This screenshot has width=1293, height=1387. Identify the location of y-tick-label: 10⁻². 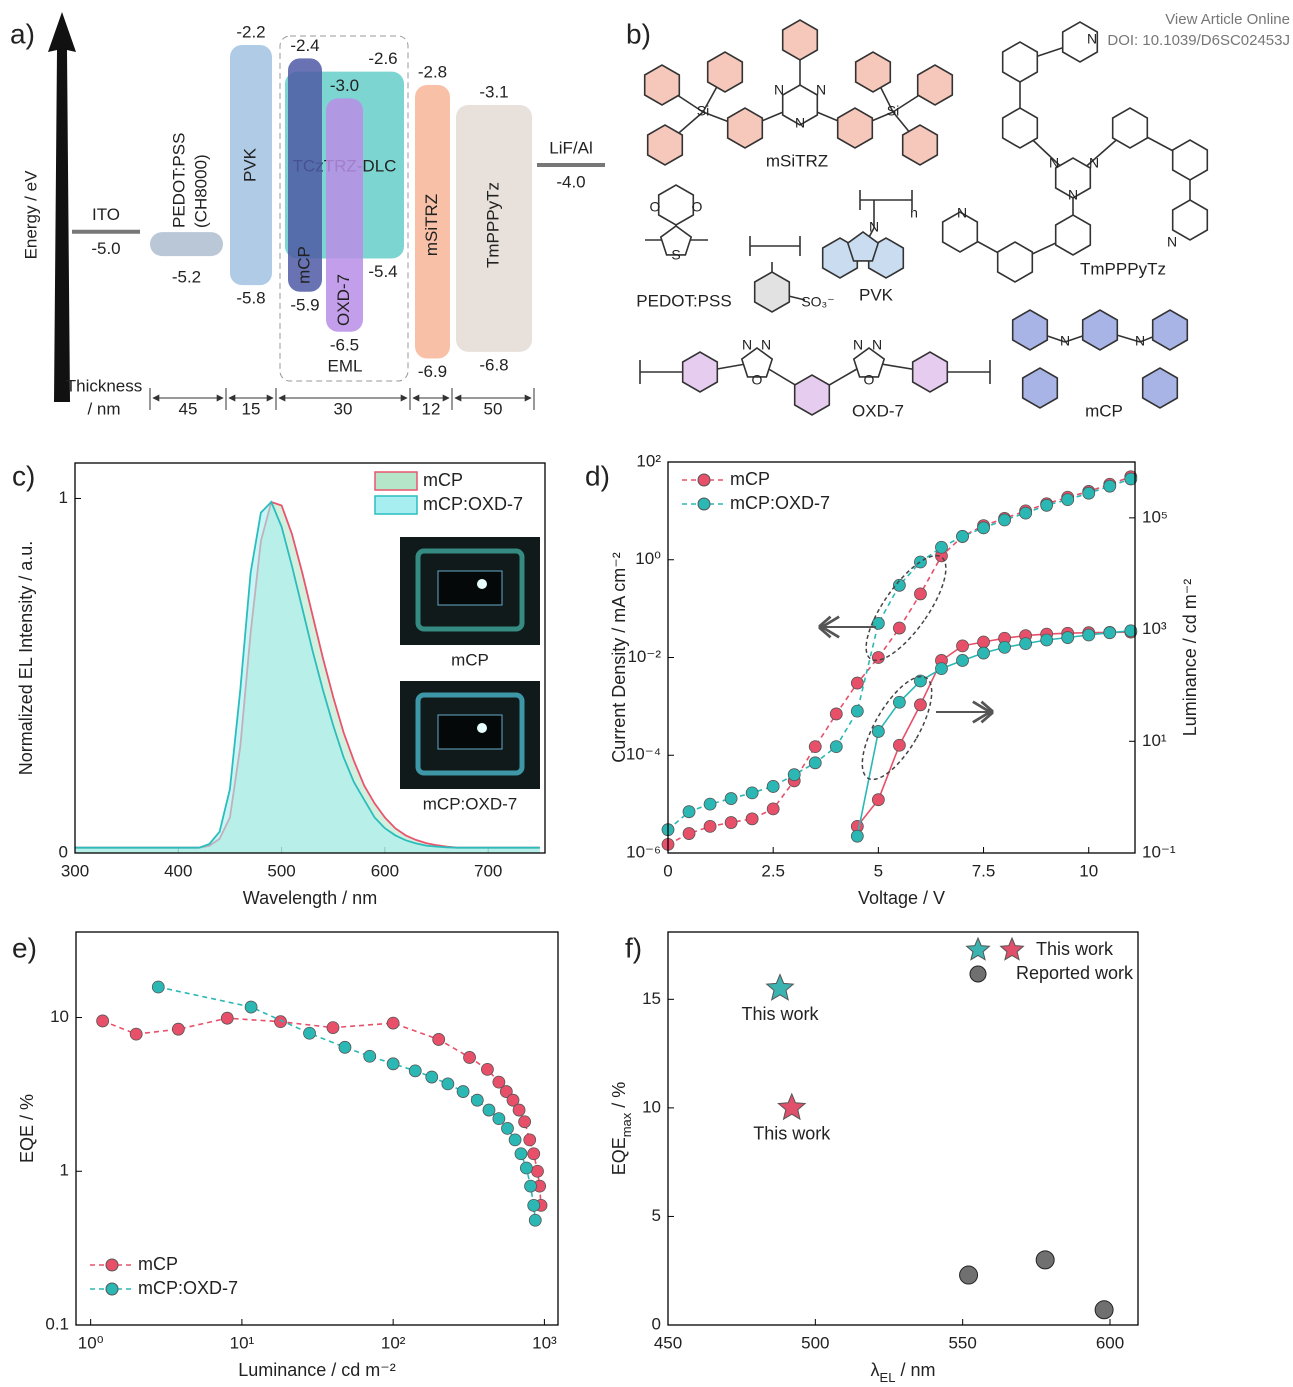
(644, 656).